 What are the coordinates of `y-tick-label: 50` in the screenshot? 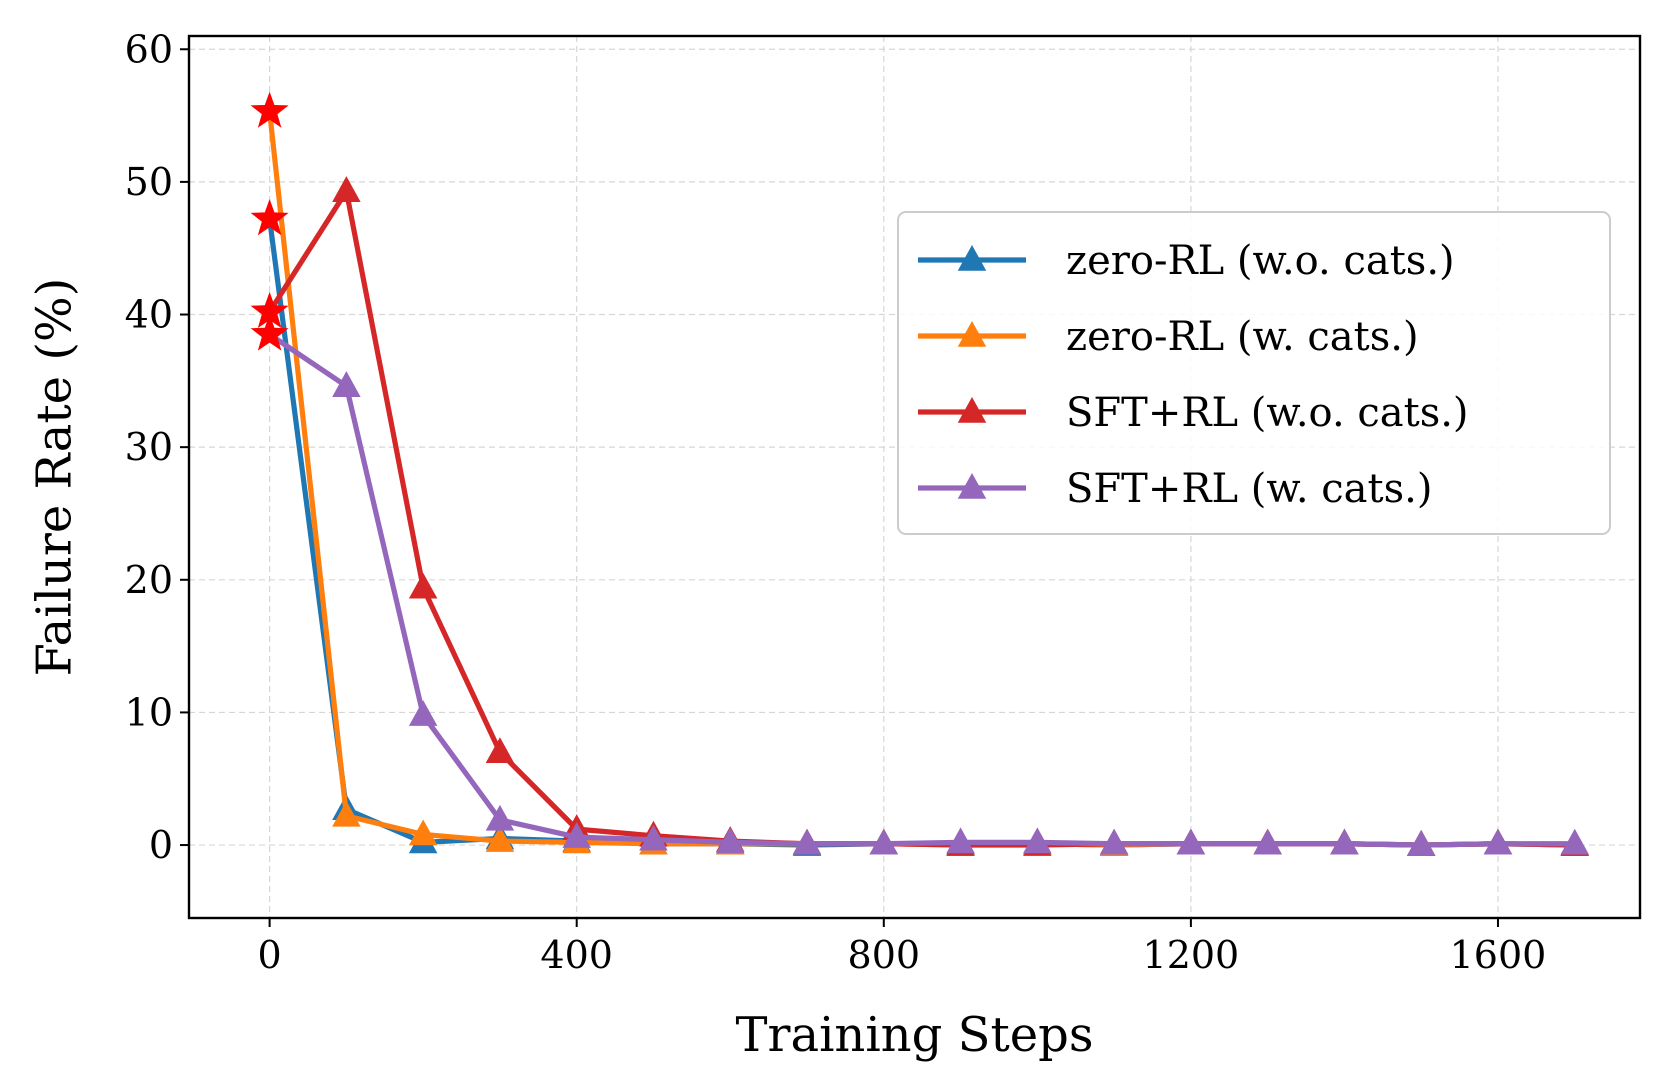 It's located at (149, 182).